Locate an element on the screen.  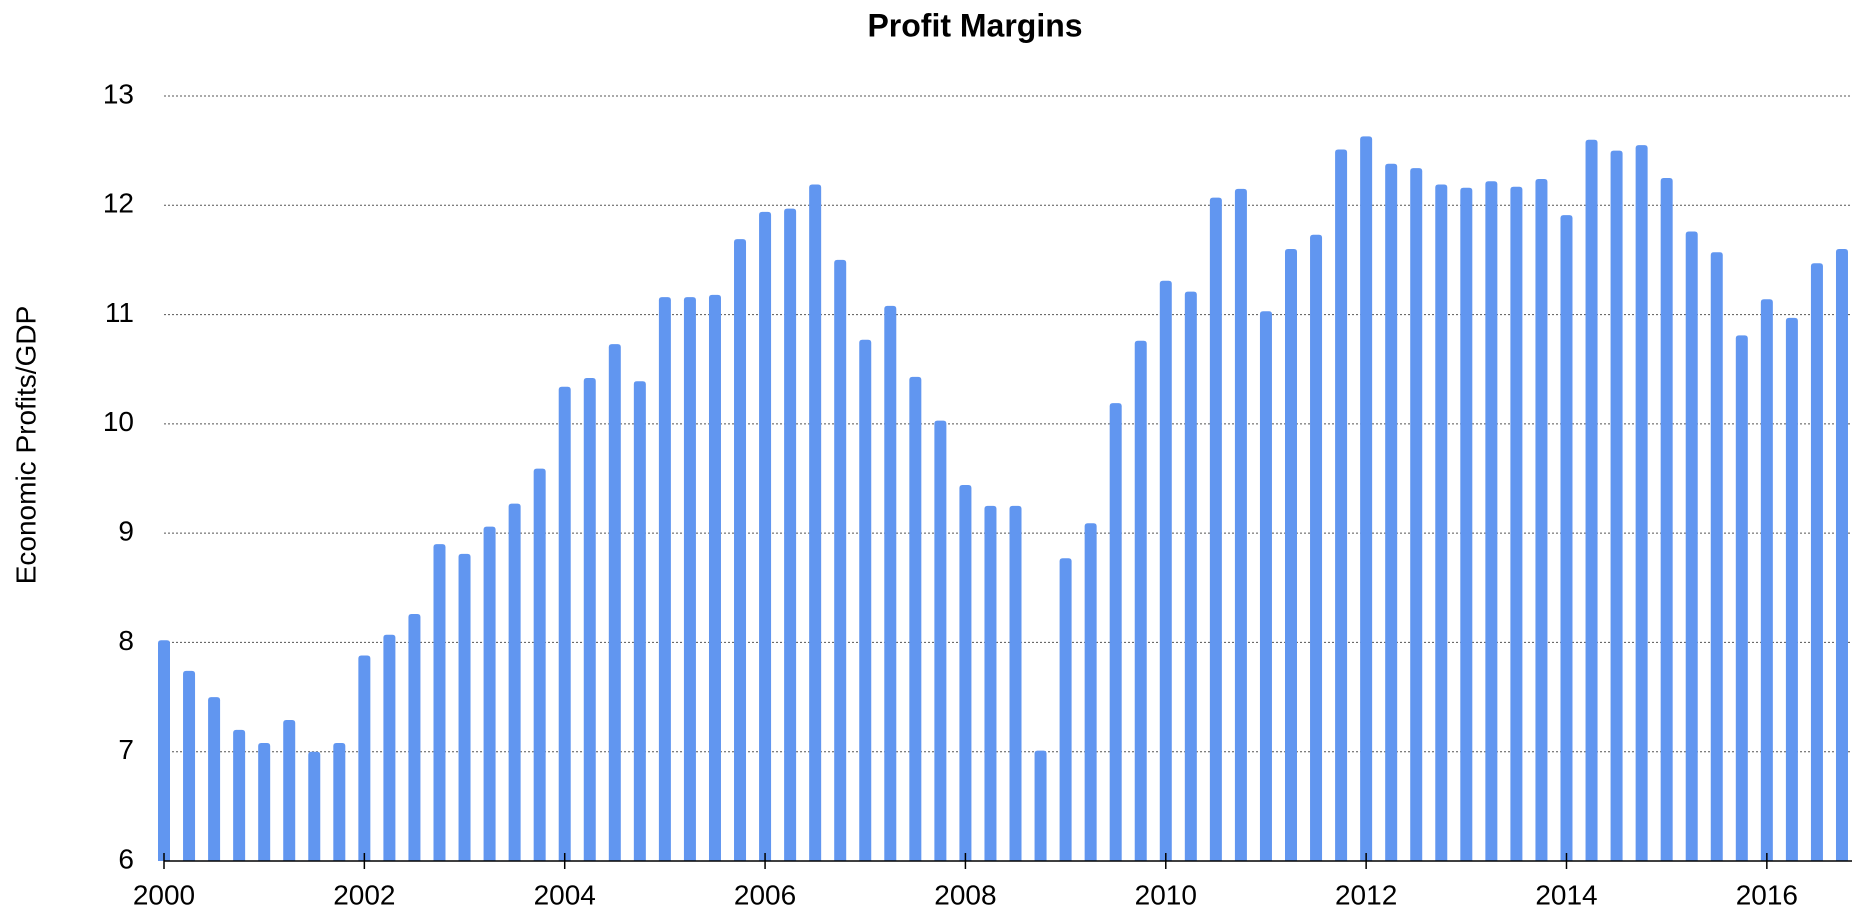
y-tick-label: 6 is located at coordinates (126, 858).